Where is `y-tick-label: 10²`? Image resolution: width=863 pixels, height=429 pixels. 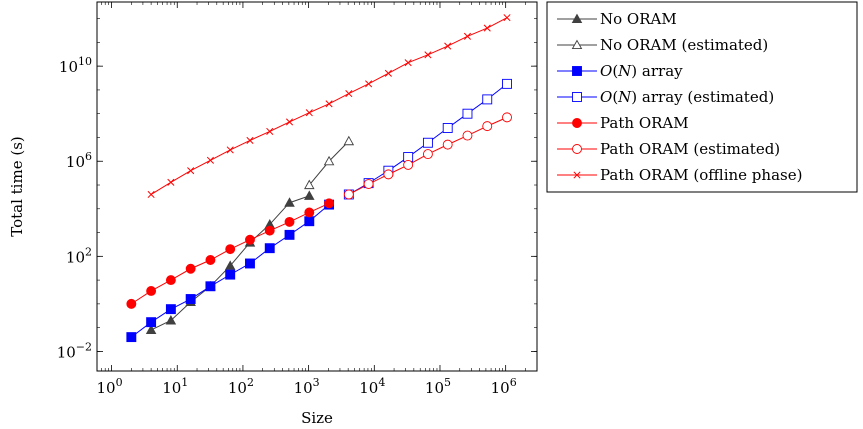 y-tick-label: 10² is located at coordinates (79, 255).